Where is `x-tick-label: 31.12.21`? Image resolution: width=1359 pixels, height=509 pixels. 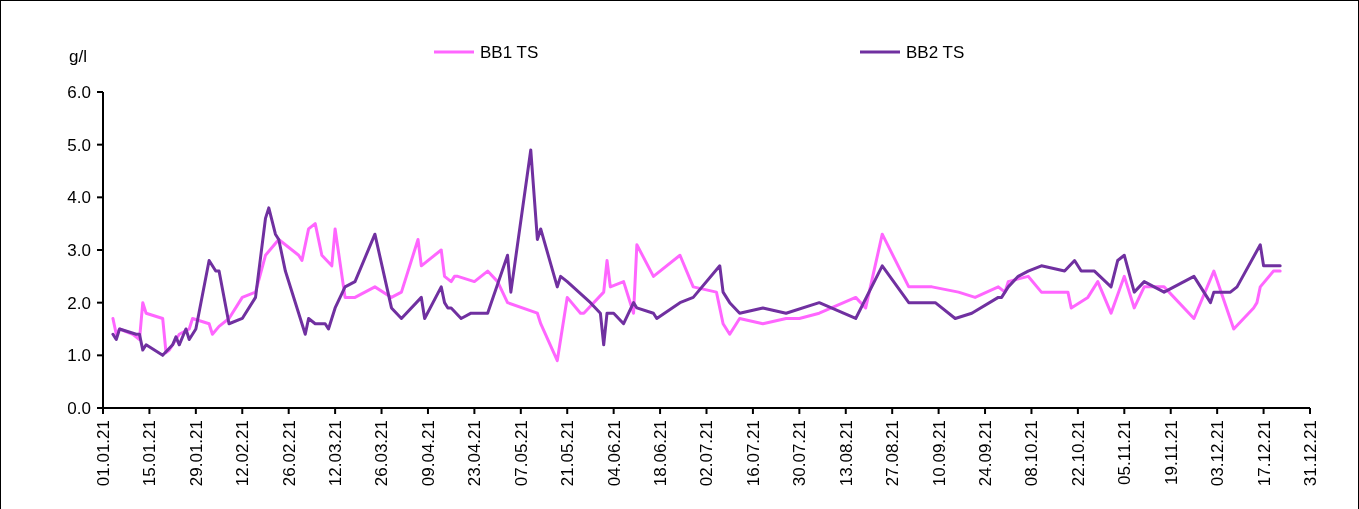
x-tick-label: 31.12.21 is located at coordinates (1310, 453).